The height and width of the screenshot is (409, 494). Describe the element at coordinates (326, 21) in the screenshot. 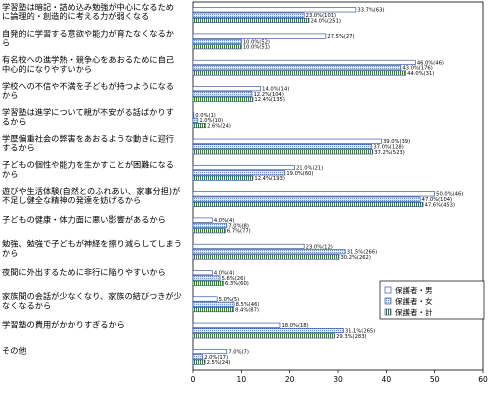

I see `data-label: 24.0%(251)` at that location.